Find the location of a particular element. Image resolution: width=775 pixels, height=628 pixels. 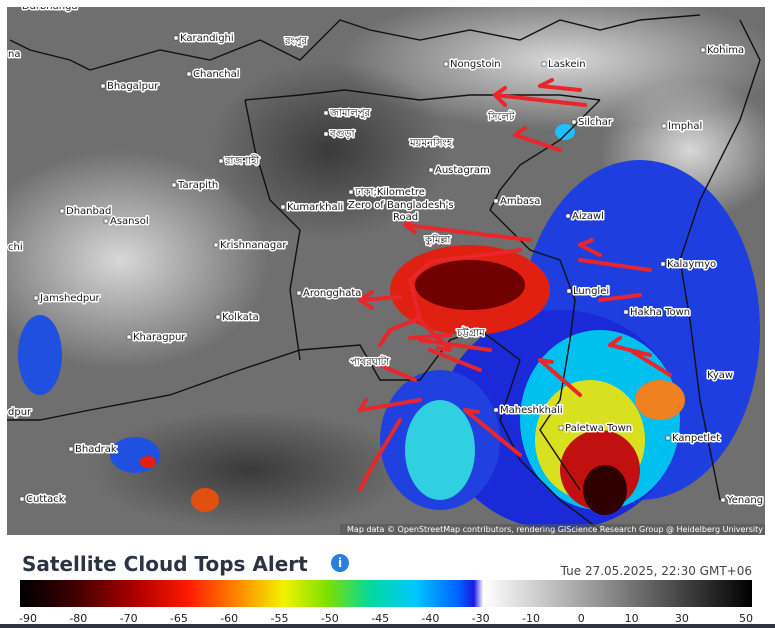

place-label: Imphal is located at coordinates (685, 126).